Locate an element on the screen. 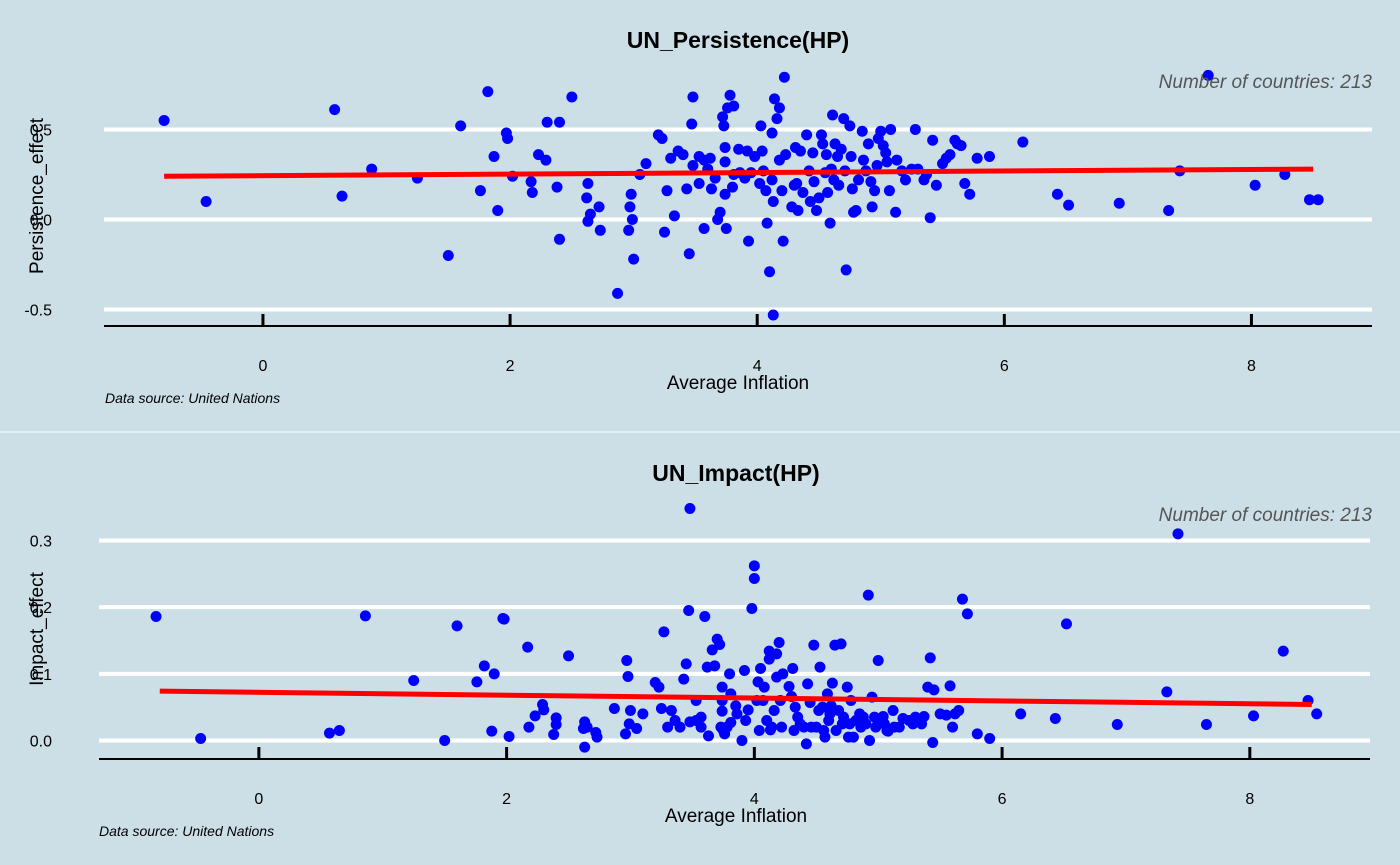 The image size is (1400, 865). y-axis-label: Impact_effect is located at coordinates (37, 628).